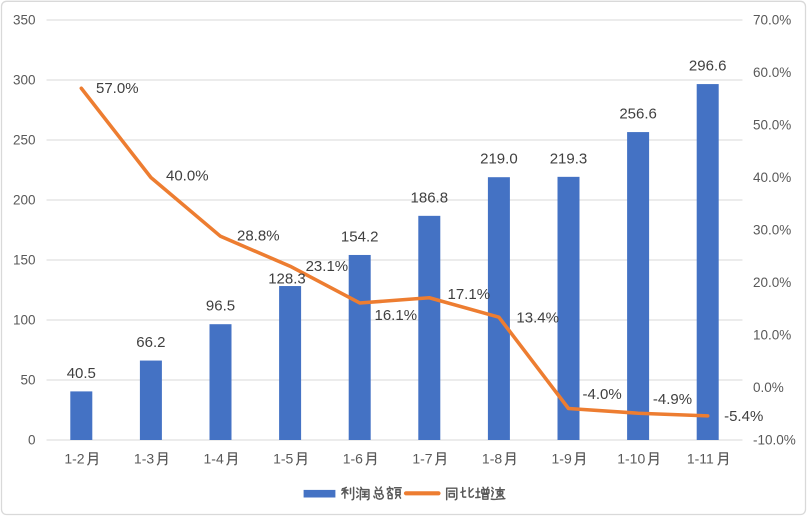  Describe the element at coordinates (327, 266) in the screenshot. I see `svg-text: 23.1%` at that location.